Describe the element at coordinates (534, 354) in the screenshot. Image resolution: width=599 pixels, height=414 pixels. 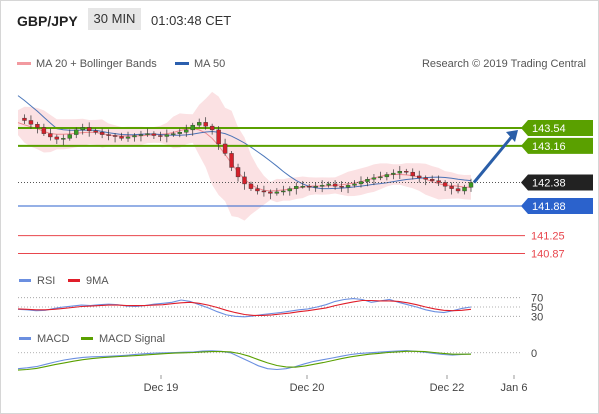
I see `macd-tick-label: 0` at that location.